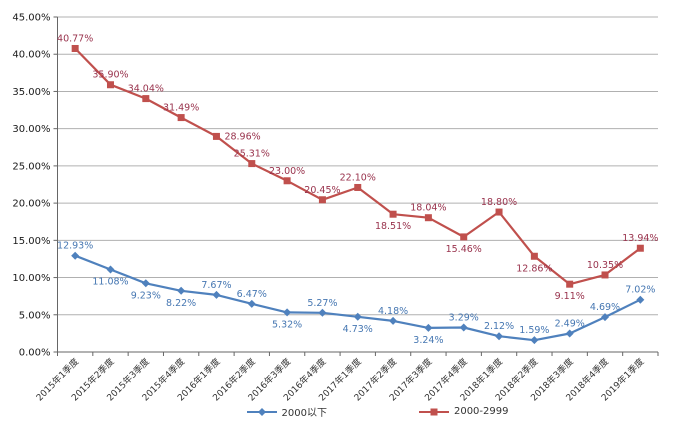 The height and width of the screenshot is (431, 677). Describe the element at coordinates (110, 75) in the screenshot. I see `data-label: 35.90%` at that location.